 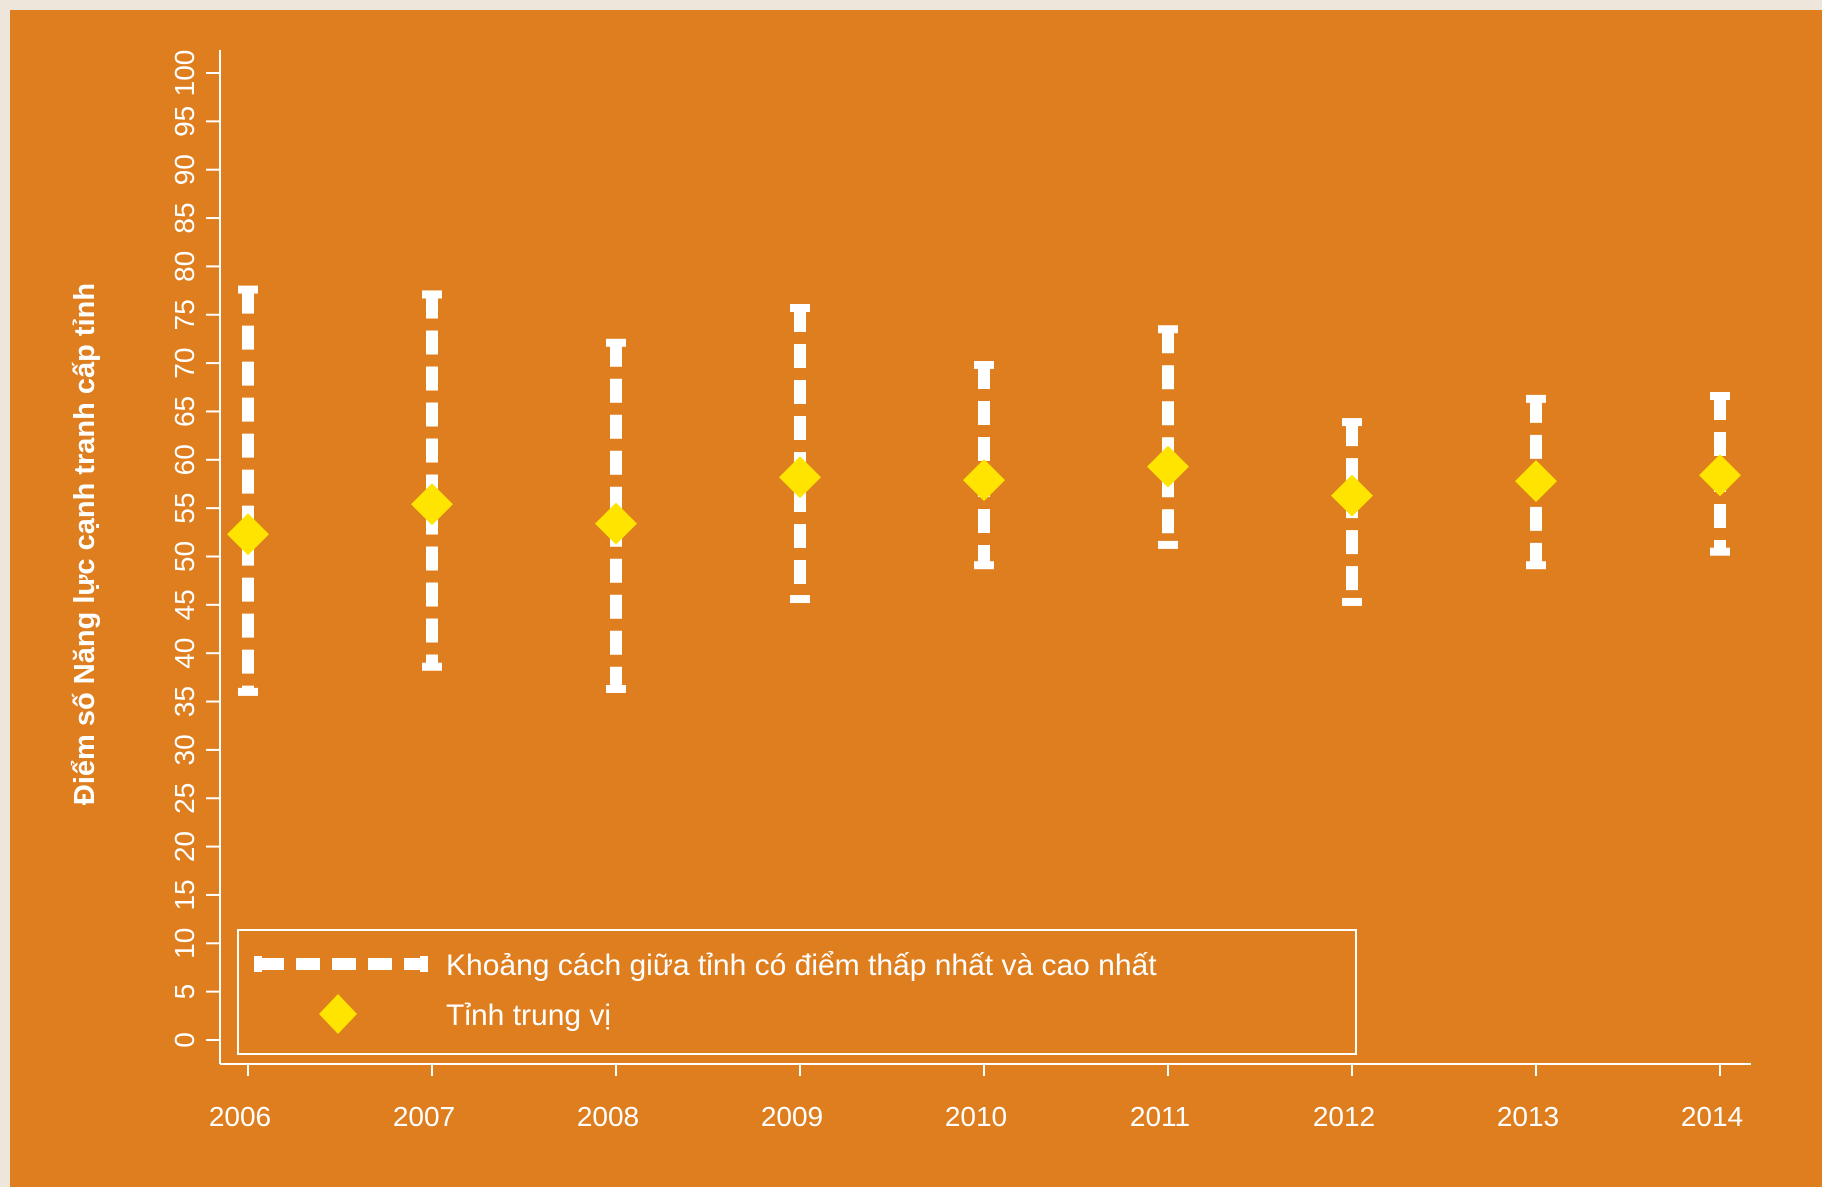 I want to click on y-tick-label: 40, so click(x=184, y=653).